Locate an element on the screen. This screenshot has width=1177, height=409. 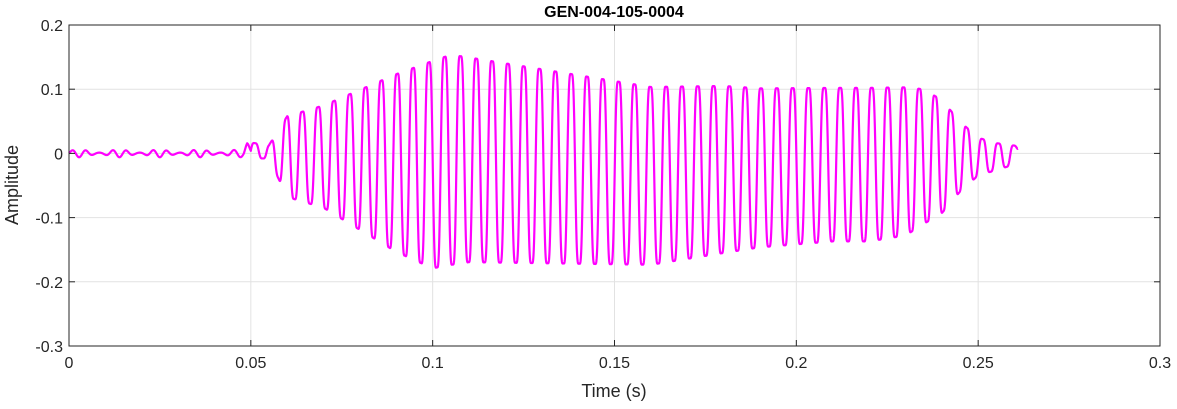
y-tick-label: 0.1 is located at coordinates (52, 90).